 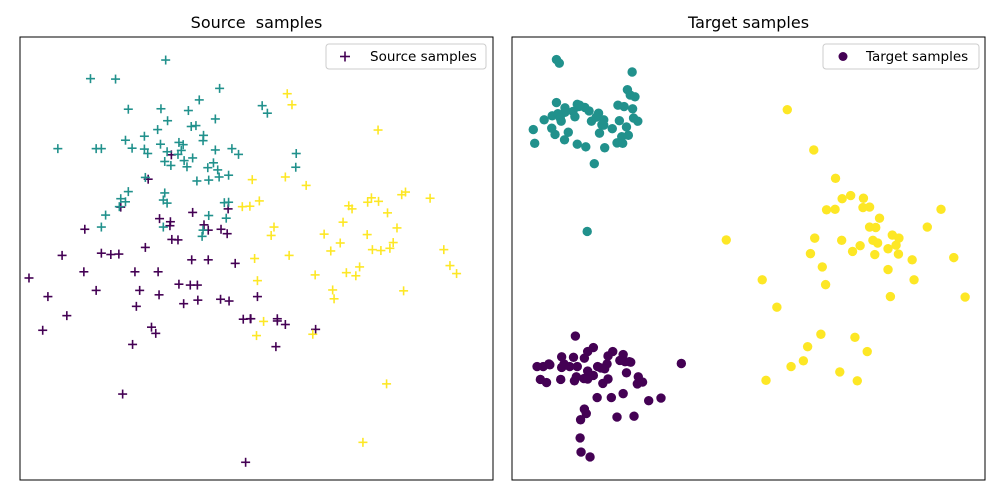 What do you see at coordinates (843, 56) in the screenshot?
I see `target-legend-circle-icon` at bounding box center [843, 56].